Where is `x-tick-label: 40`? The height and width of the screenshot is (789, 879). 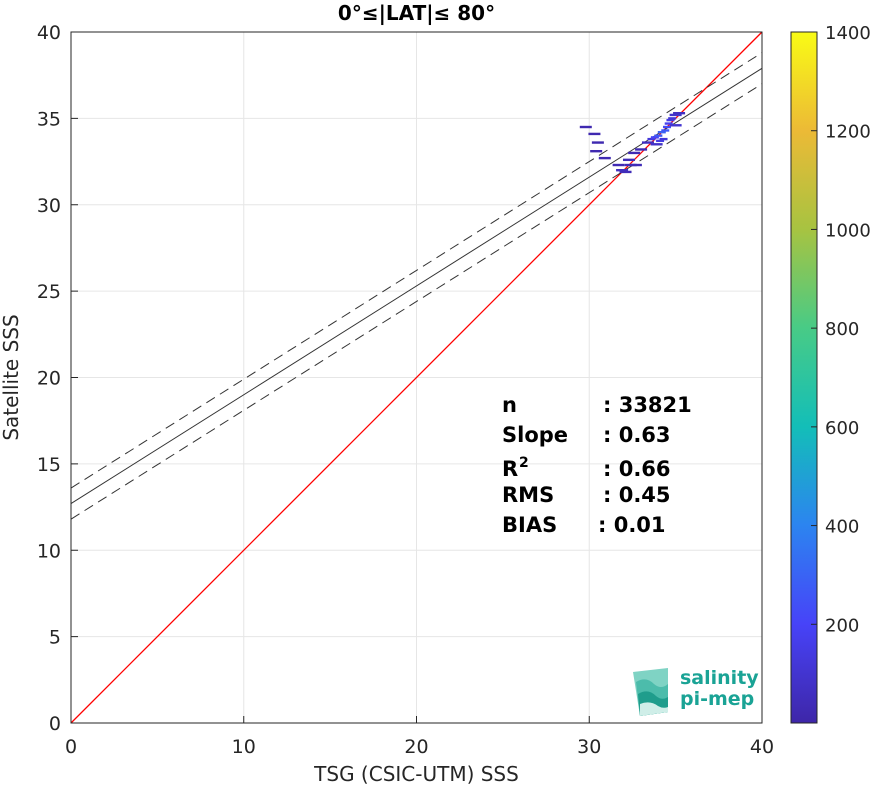
x-tick-label: 40 is located at coordinates (762, 747).